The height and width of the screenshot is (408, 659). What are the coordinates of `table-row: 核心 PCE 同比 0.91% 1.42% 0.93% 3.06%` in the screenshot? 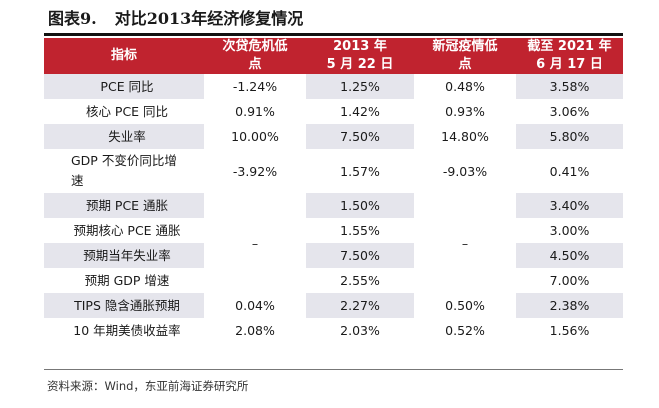 It's located at (337, 111).